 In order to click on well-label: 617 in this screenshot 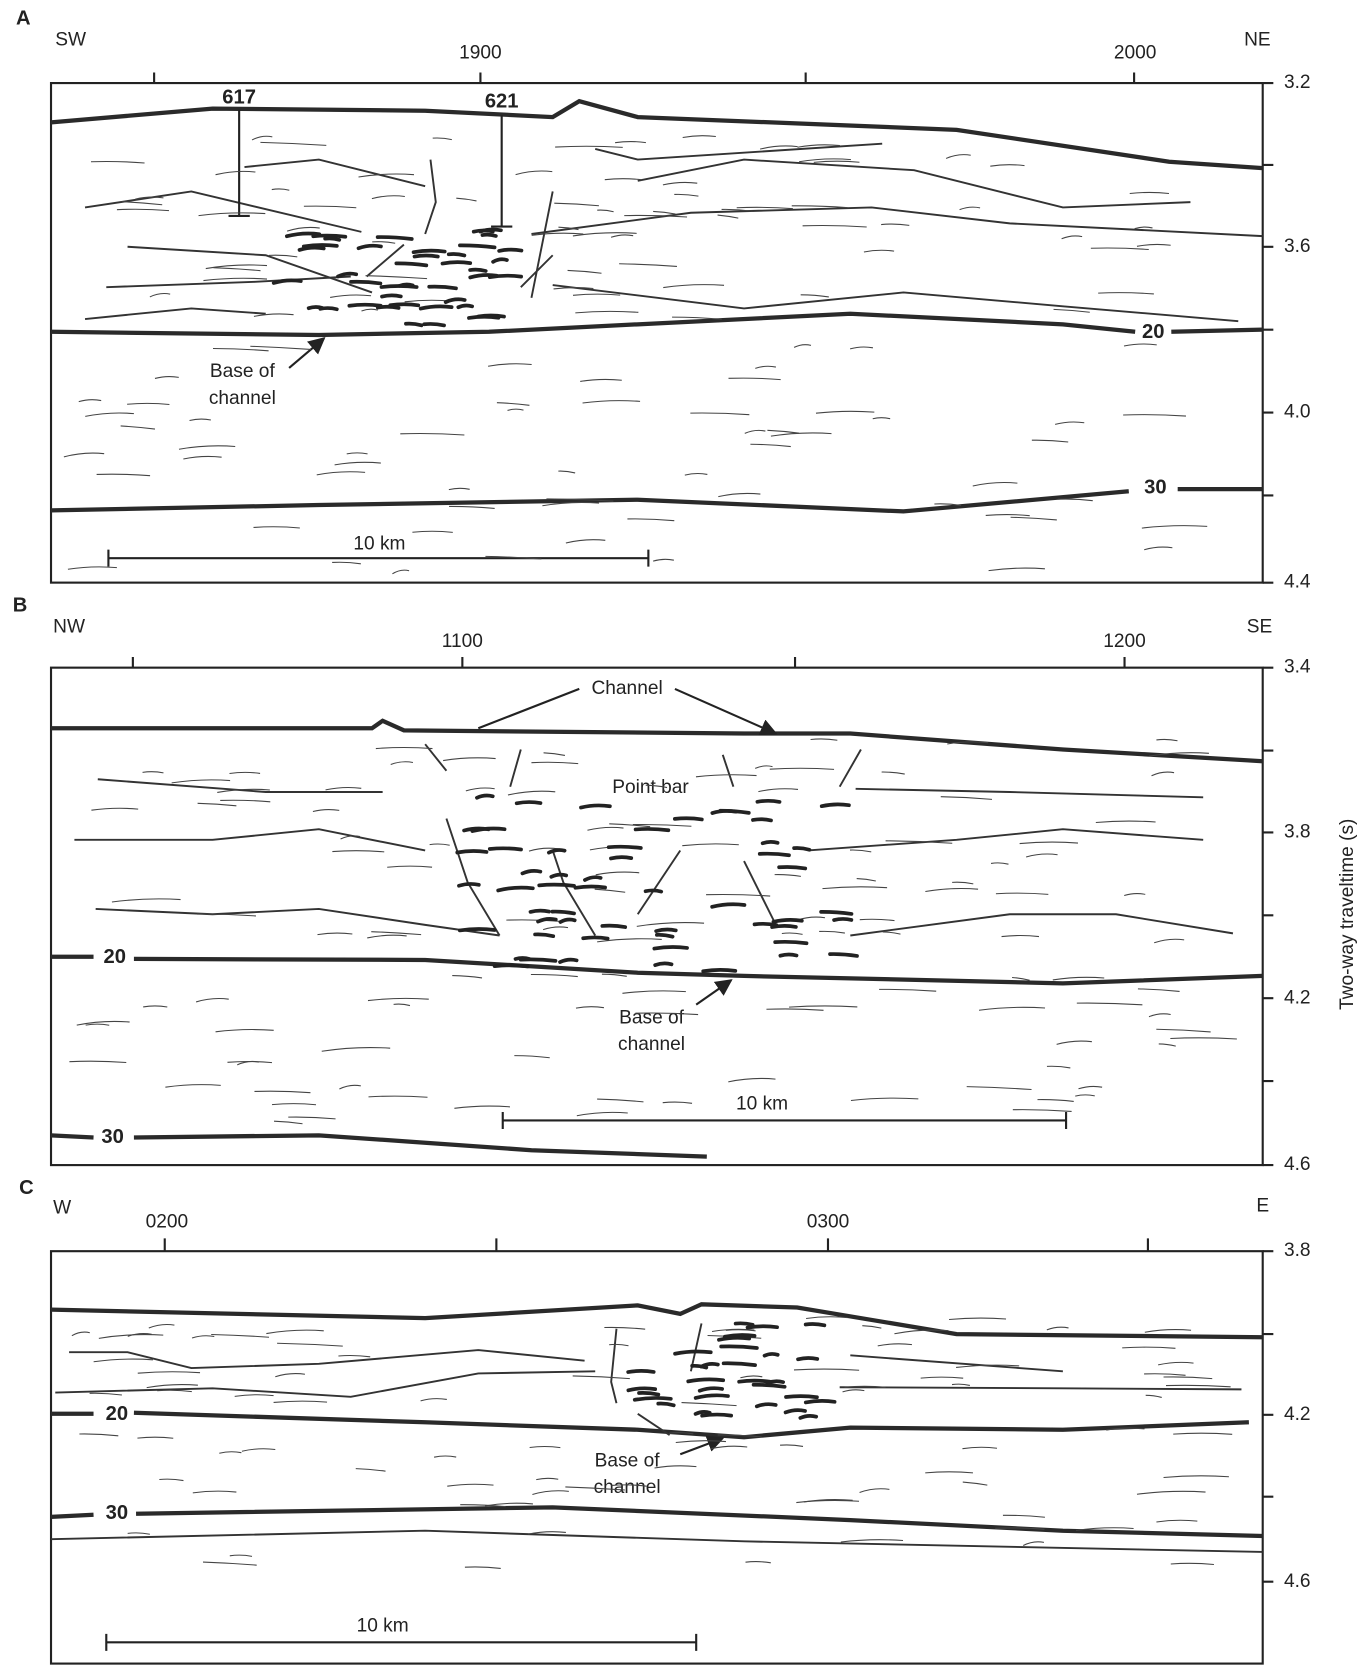, I will do `click(239, 97)`.